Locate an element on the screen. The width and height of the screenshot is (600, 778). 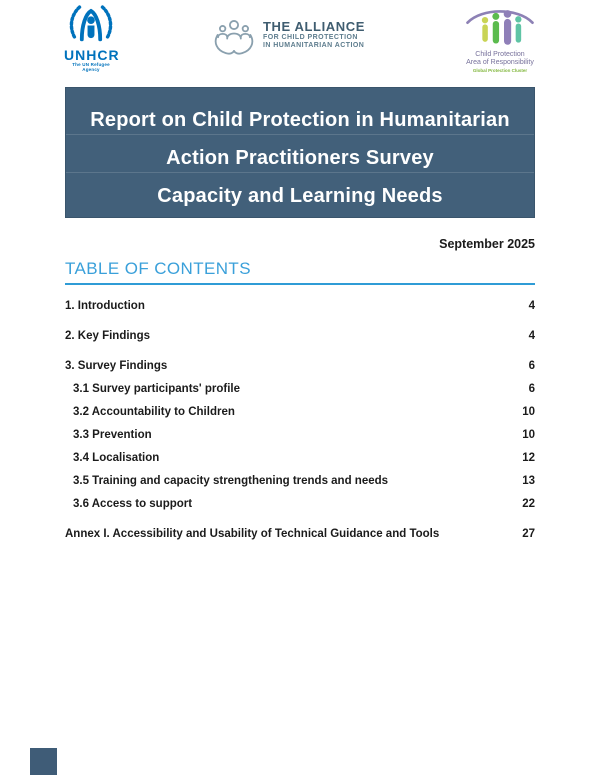
toc-entry: 3.3 Prevention 10 is located at coordinates (300, 435).